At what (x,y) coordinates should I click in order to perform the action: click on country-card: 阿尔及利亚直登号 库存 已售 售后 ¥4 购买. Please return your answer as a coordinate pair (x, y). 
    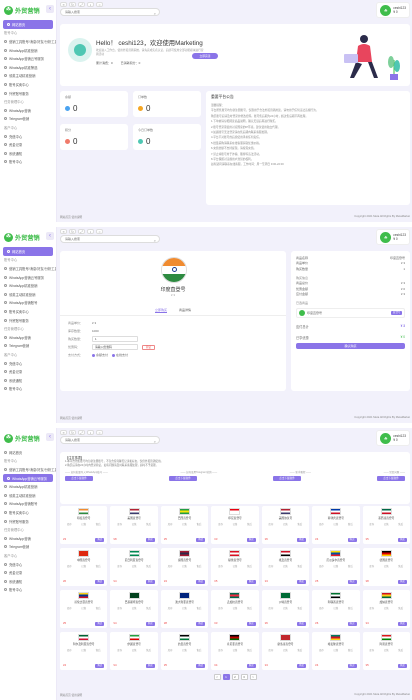
    Looking at the image, I should click on (84, 651).